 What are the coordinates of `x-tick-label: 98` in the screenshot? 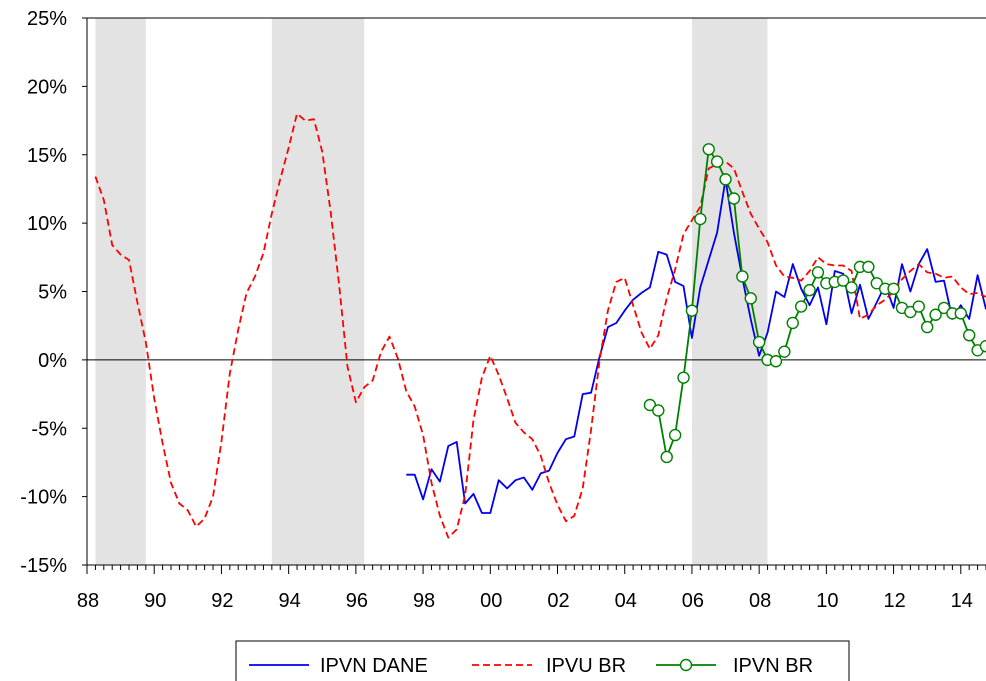 It's located at (424, 601).